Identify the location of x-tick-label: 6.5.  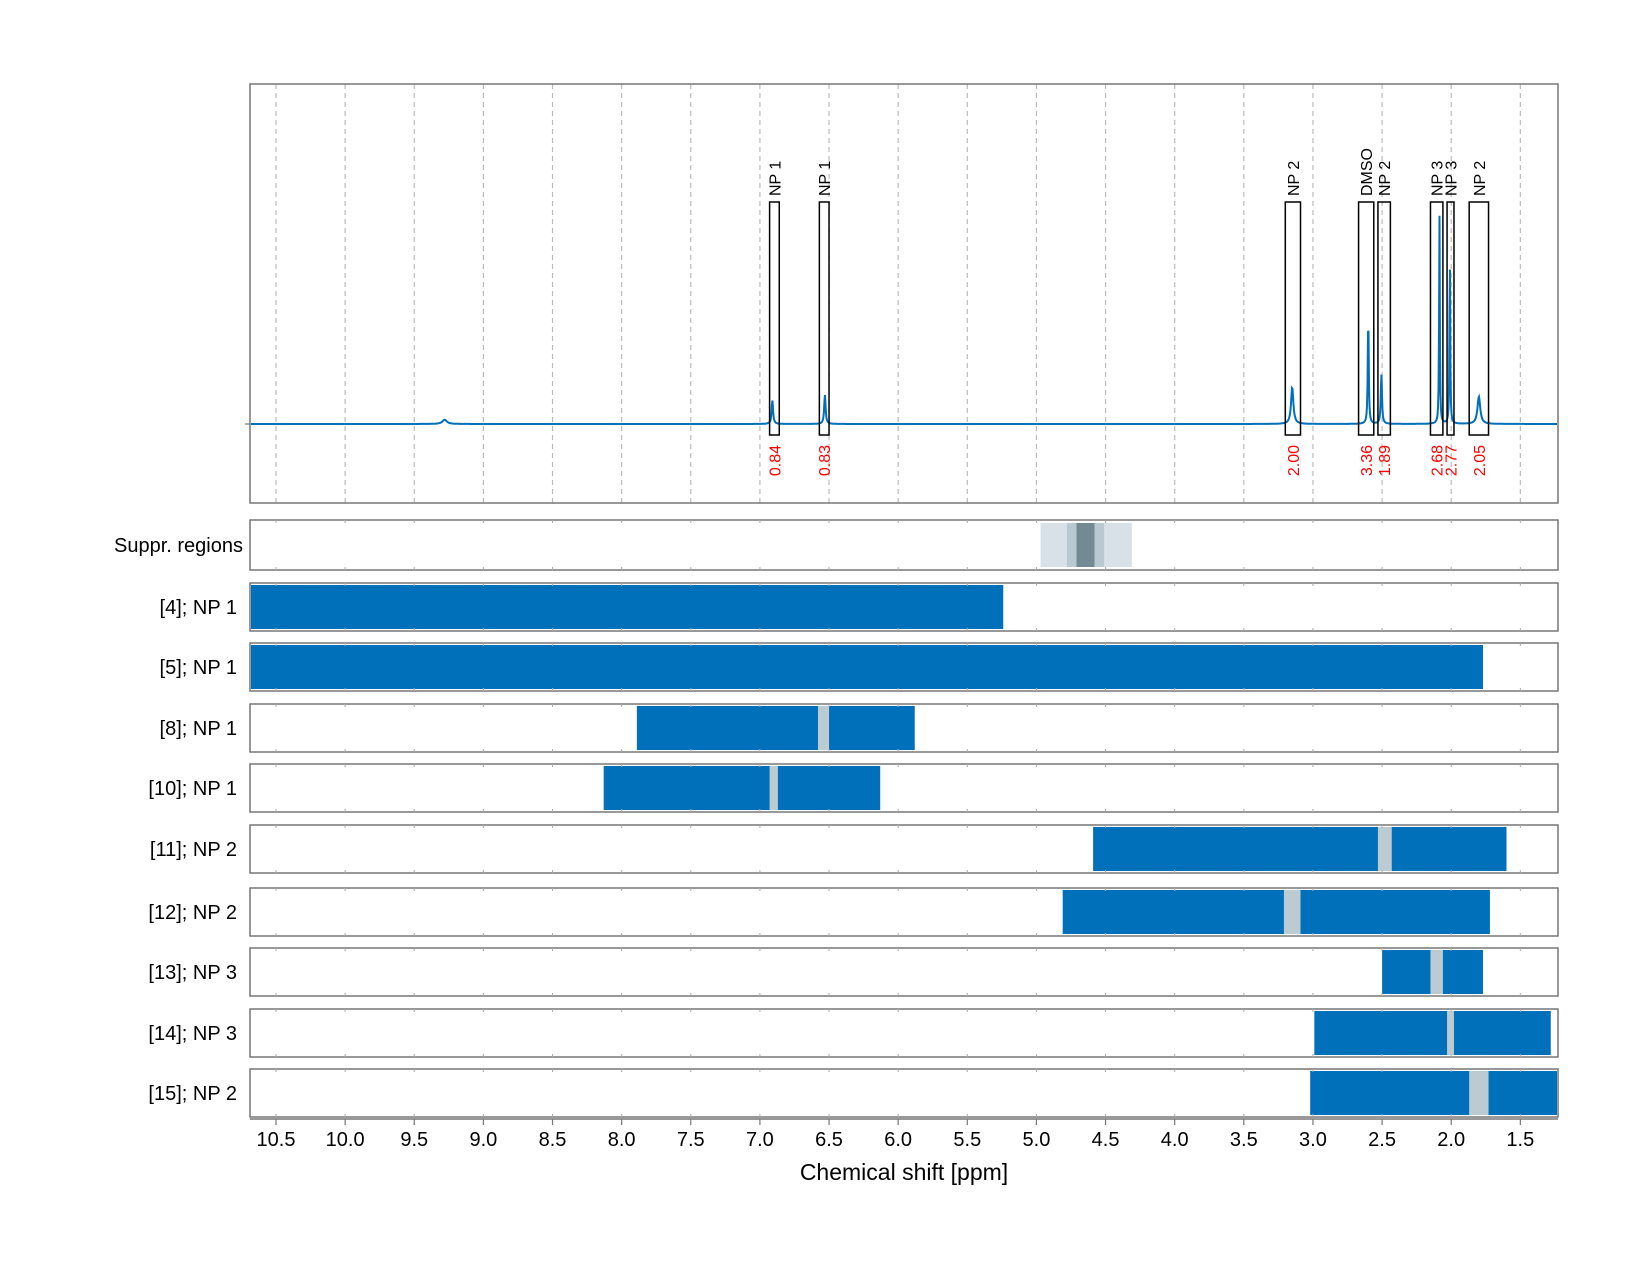
(829, 1140).